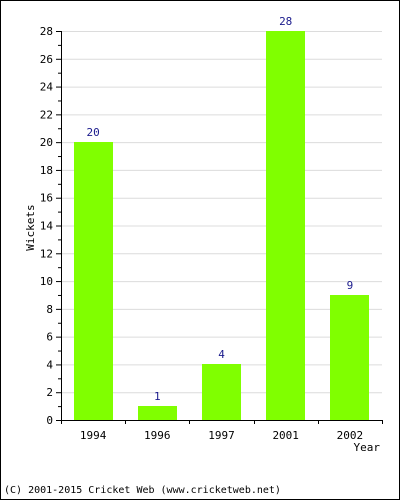 The image size is (400, 500). Describe the element at coordinates (46, 253) in the screenshot. I see `y-tick-label: 12` at that location.